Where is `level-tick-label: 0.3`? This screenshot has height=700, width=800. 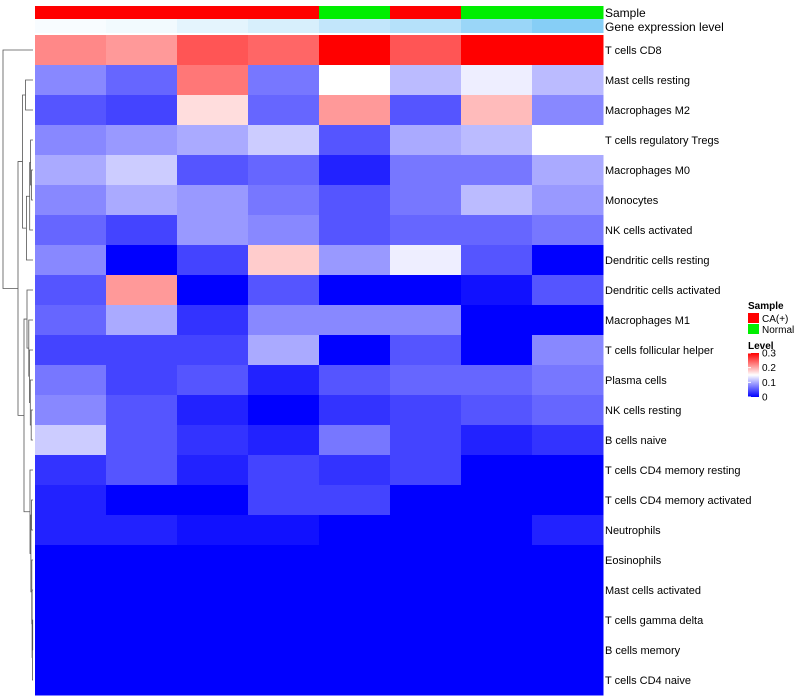 level-tick-label: 0.3 is located at coordinates (769, 354).